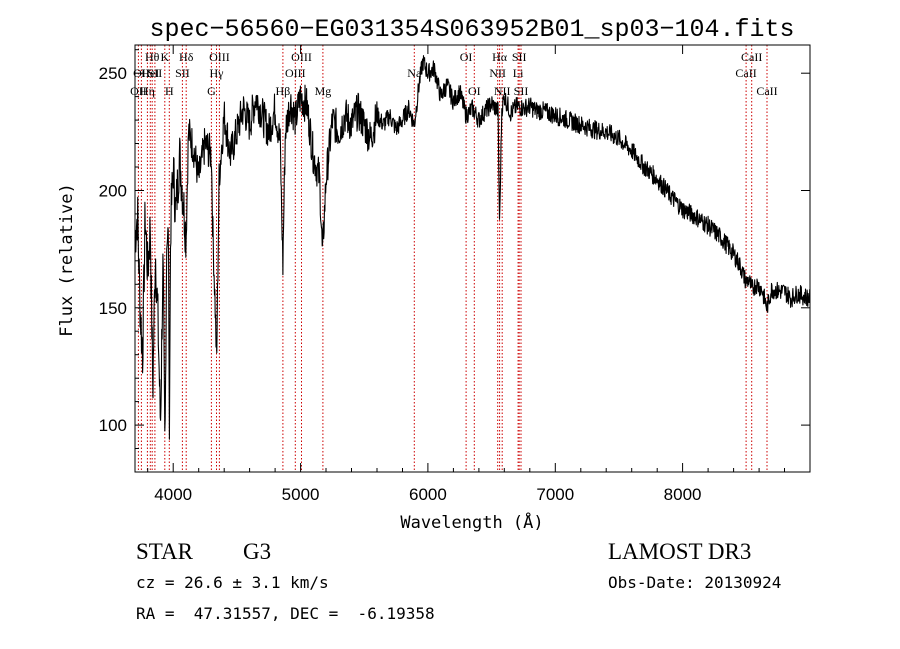 The height and width of the screenshot is (649, 900). What do you see at coordinates (217, 73) in the screenshot?
I see `line-marker-label: Hγ` at bounding box center [217, 73].